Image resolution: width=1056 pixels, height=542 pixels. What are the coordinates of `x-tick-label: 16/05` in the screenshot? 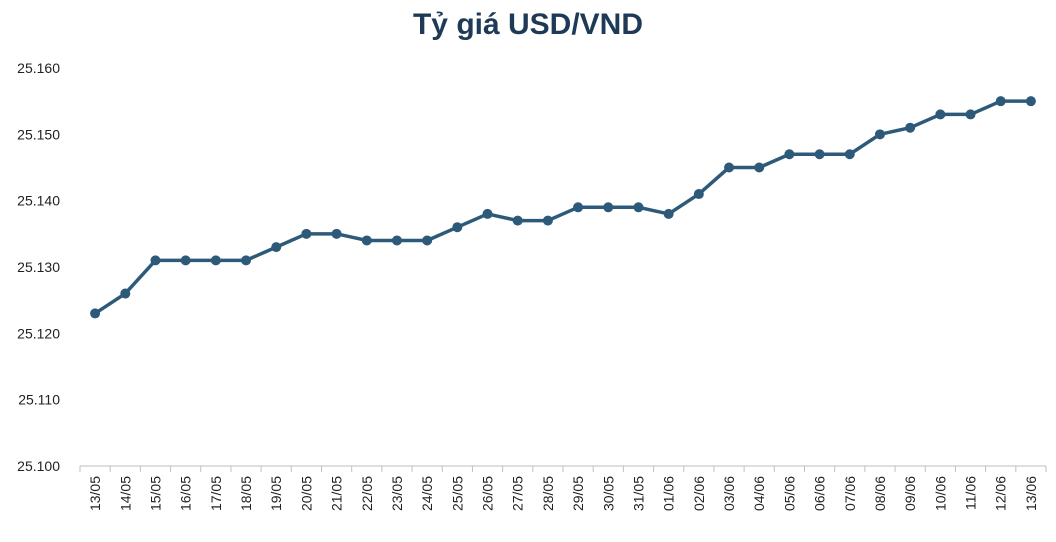 It's located at (186, 493).